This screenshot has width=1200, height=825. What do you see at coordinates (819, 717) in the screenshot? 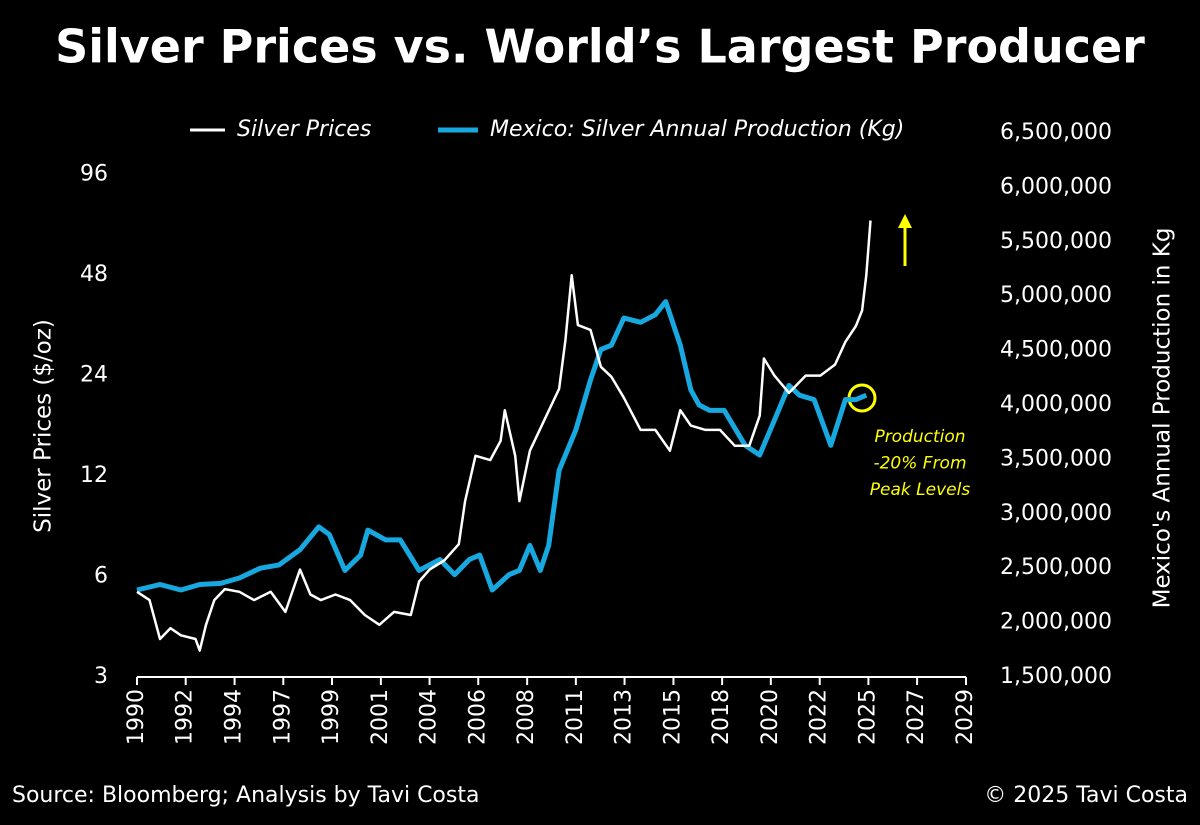
I see `x-tick-label: 2022` at bounding box center [819, 717].